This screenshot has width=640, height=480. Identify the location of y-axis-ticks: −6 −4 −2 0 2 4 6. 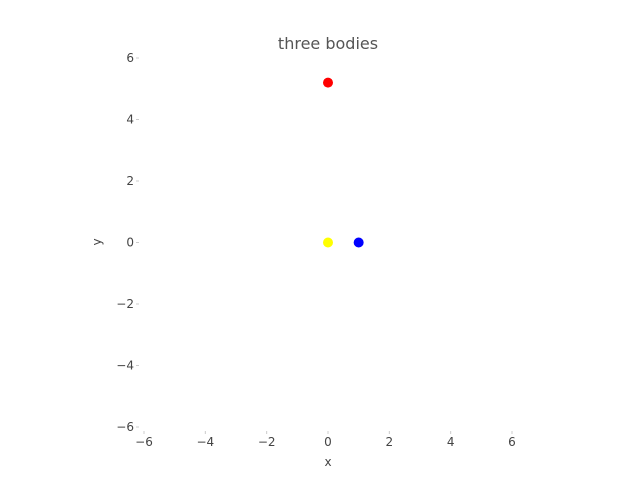
(127, 242).